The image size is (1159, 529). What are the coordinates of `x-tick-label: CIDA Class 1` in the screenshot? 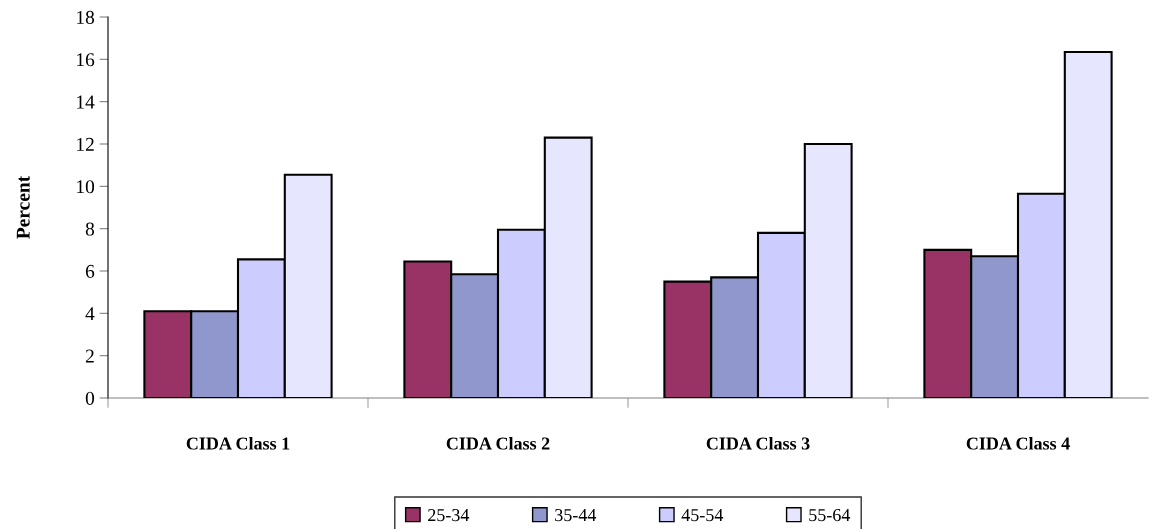 It's located at (238, 443).